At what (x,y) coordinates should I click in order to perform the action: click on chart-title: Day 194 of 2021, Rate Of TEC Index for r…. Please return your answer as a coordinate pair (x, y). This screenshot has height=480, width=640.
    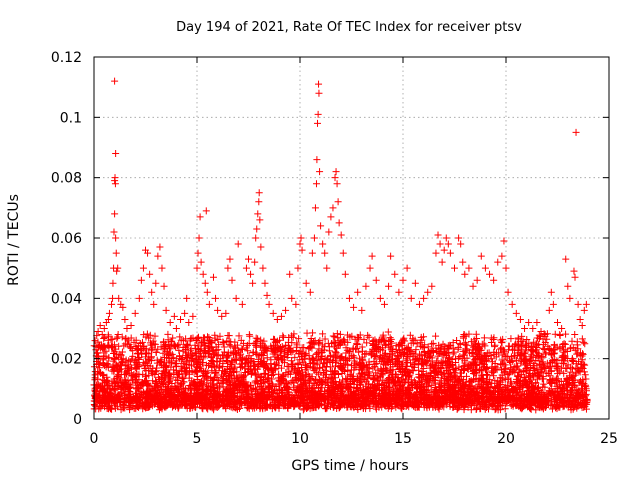
    Looking at the image, I should click on (349, 27).